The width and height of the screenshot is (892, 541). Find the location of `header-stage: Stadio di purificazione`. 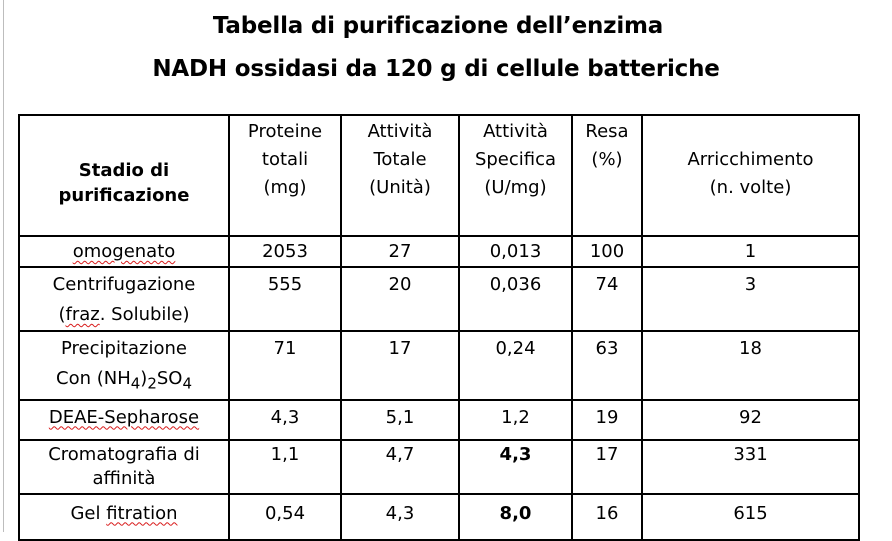

header-stage: Stadio di purificazione is located at coordinates (124, 175).